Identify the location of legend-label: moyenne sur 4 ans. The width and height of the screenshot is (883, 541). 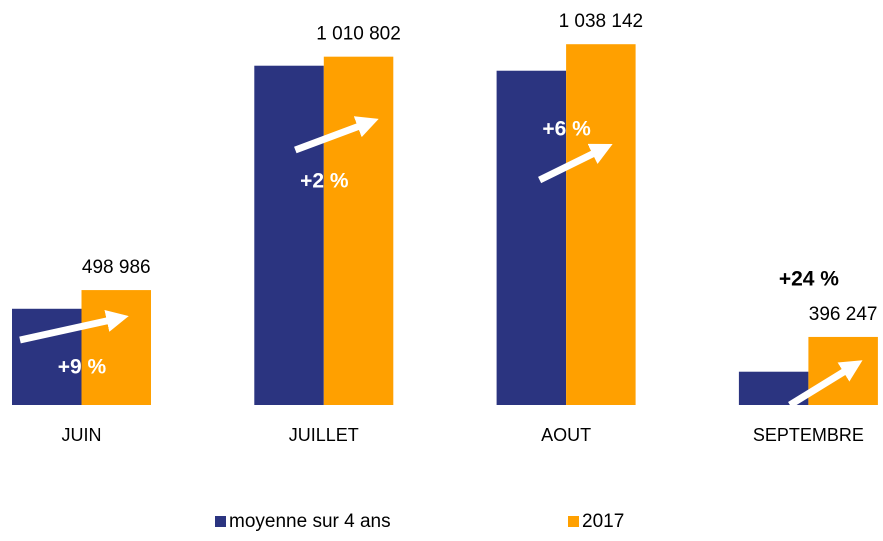
(310, 521).